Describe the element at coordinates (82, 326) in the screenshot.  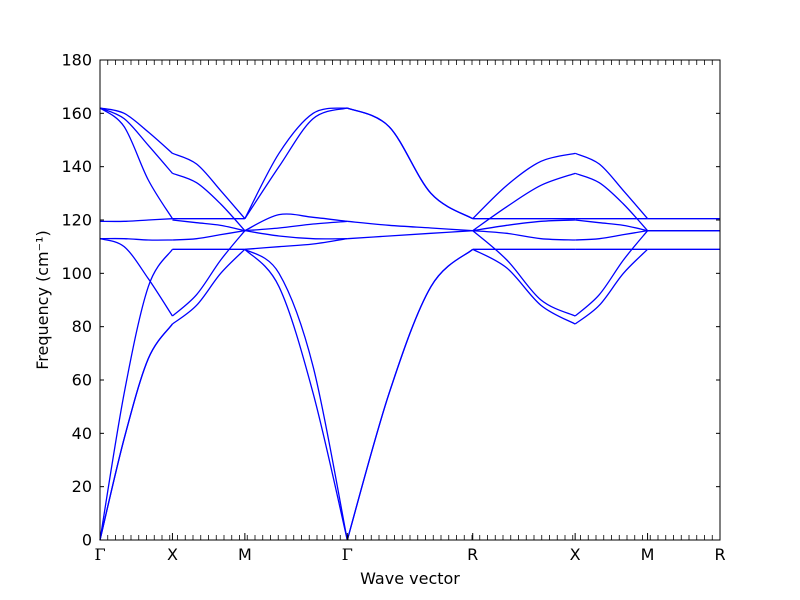
I see `y-tick-label: 80` at that location.